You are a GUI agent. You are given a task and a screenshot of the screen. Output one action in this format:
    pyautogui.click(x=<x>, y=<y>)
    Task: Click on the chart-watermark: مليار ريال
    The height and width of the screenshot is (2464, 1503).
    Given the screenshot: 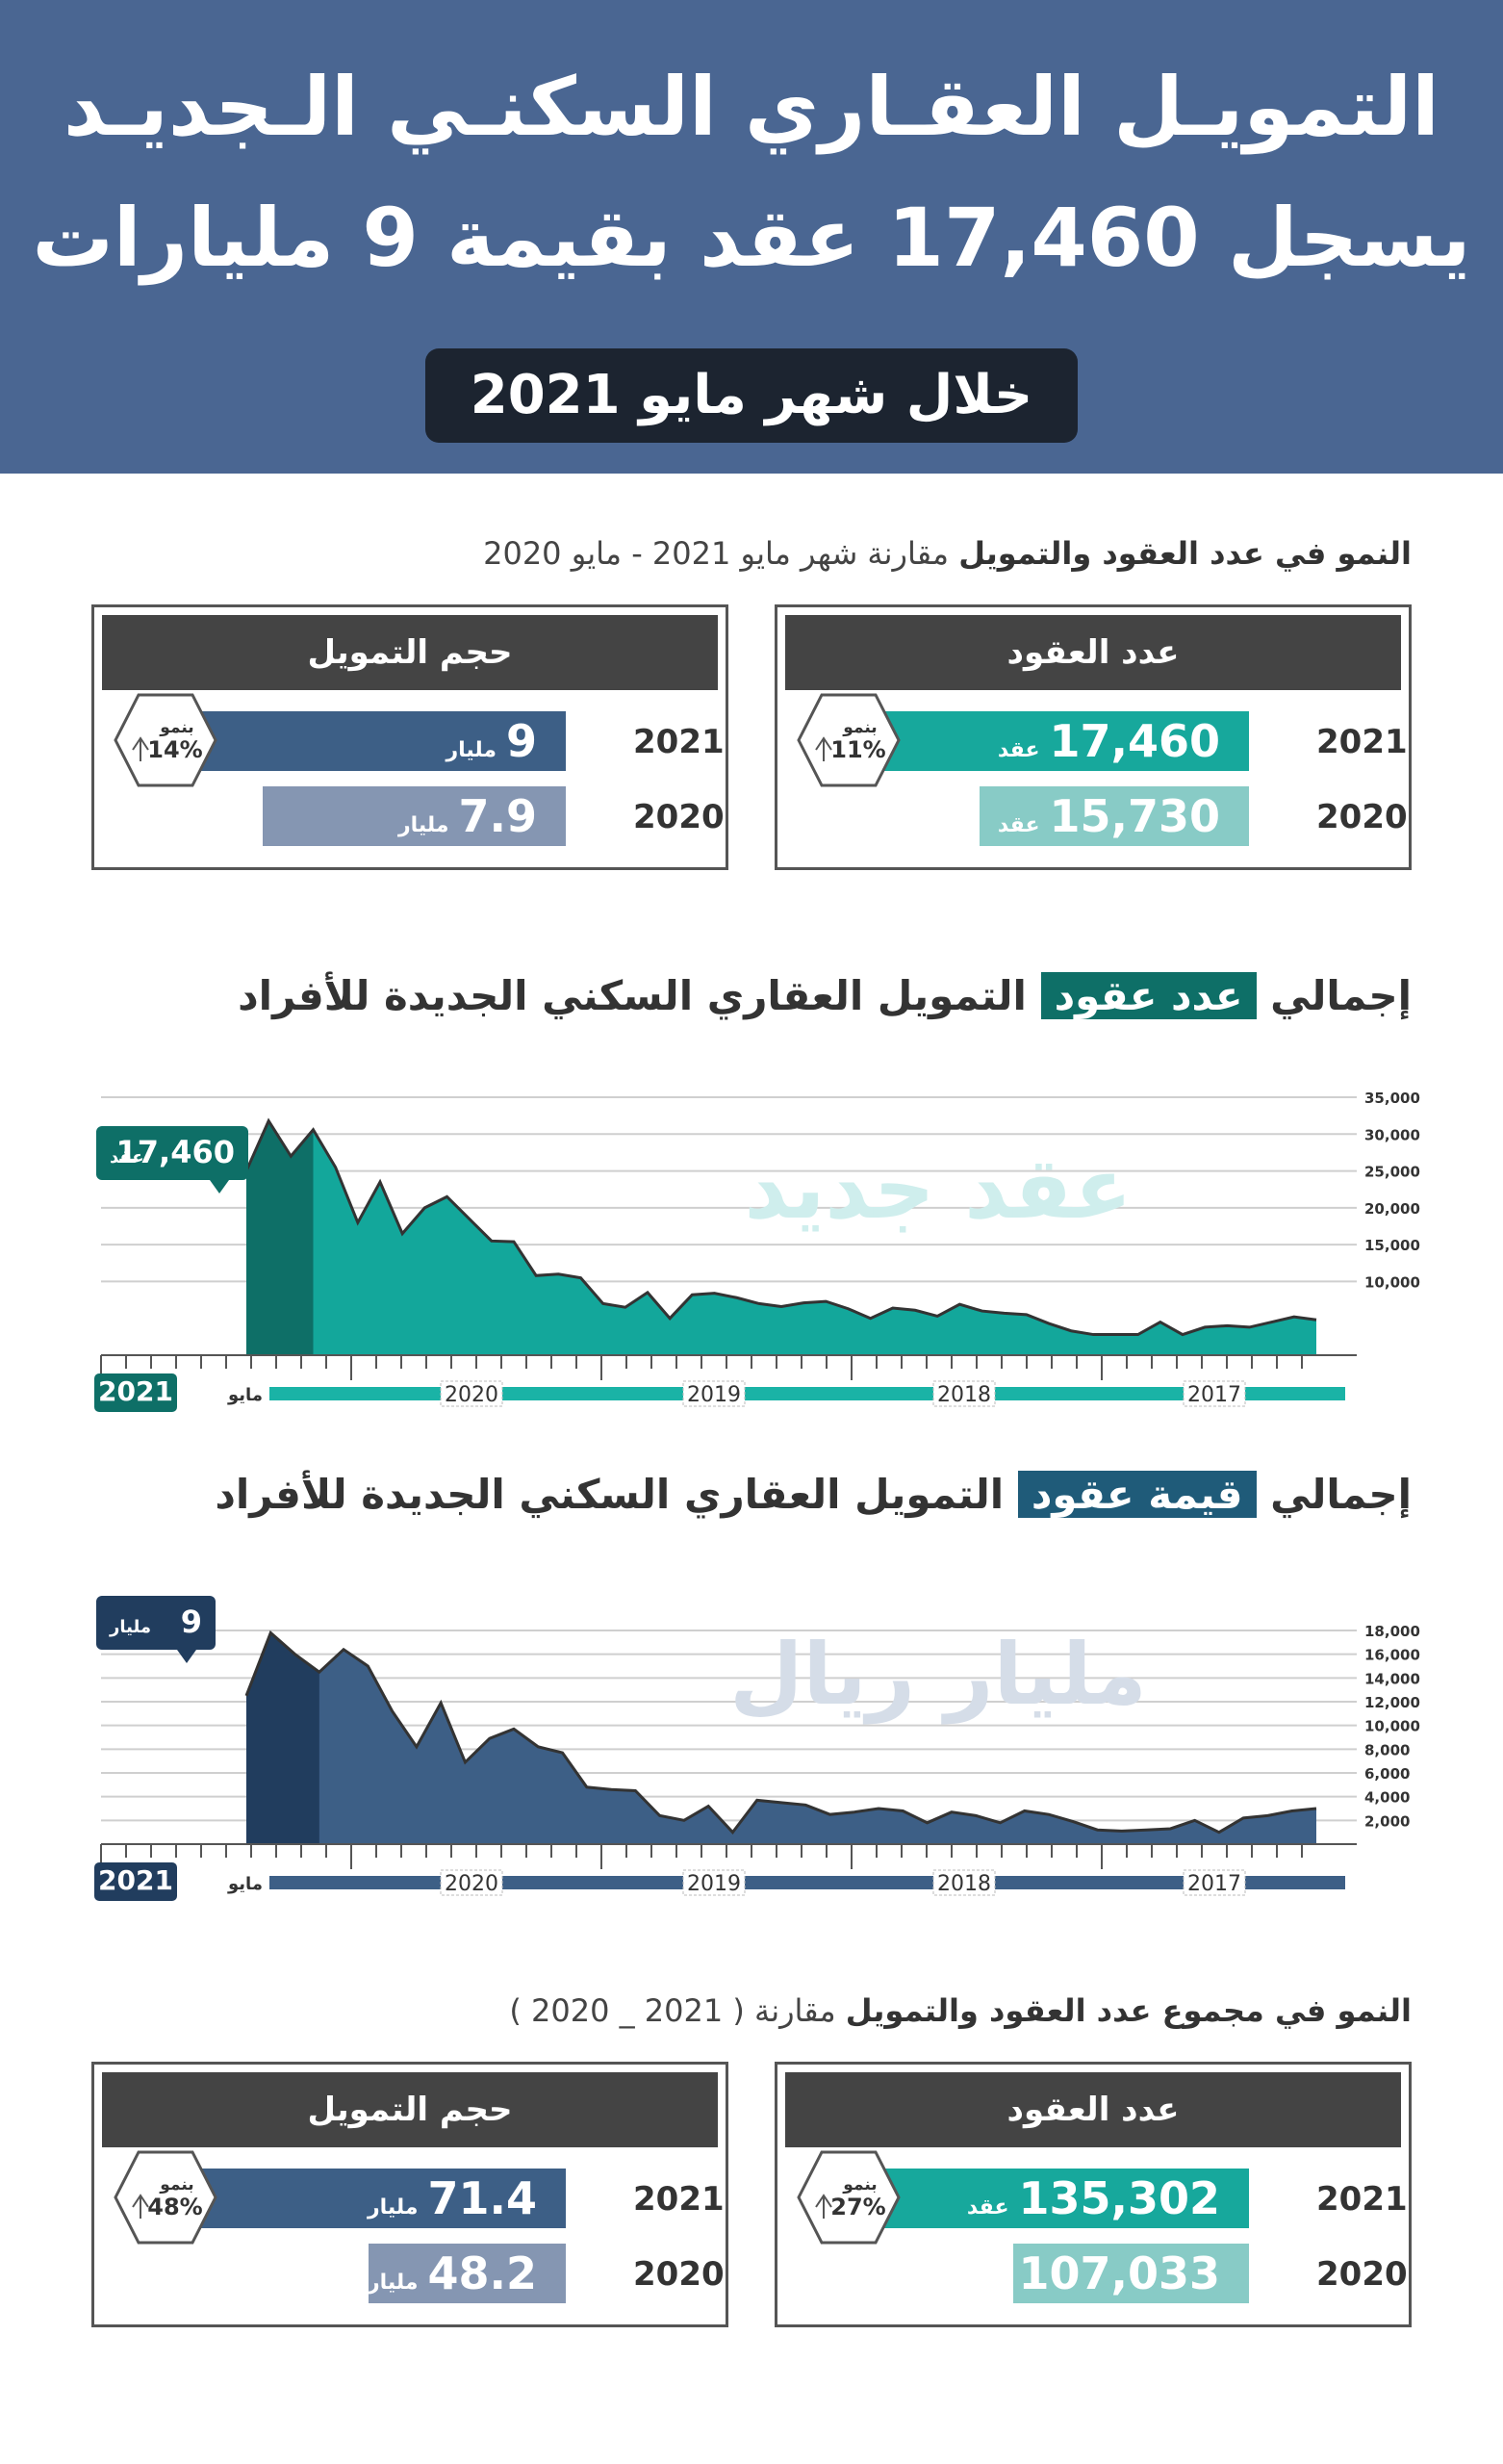 What is the action you would take?
    pyautogui.click(x=938, y=1674)
    